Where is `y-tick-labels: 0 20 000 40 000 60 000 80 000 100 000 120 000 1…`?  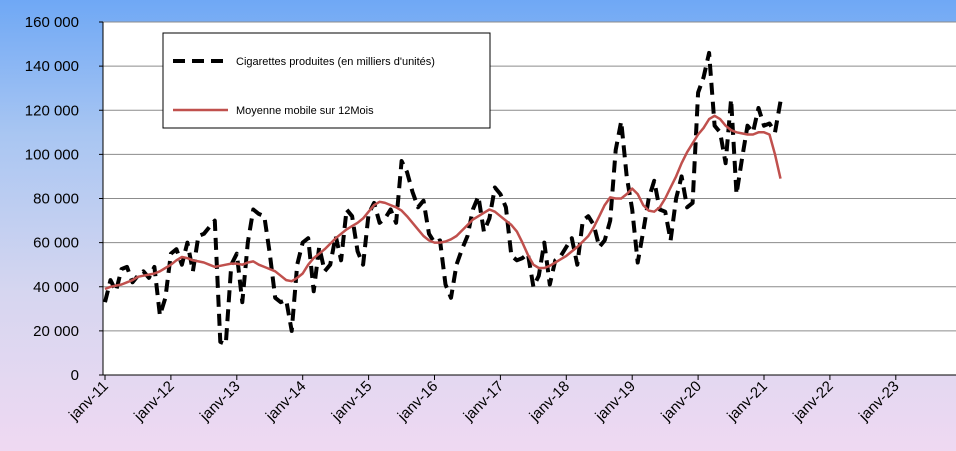
y-tick-labels: 0 20 000 40 000 60 000 80 000 100 000 120 000 1… is located at coordinates (64, 199).